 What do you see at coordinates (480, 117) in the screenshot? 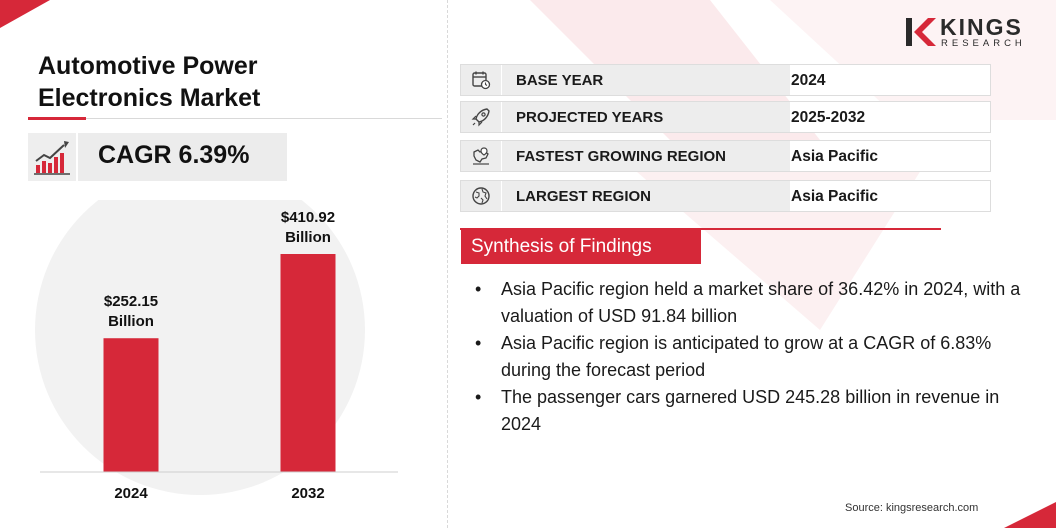
I see `rocket-icon` at bounding box center [480, 117].